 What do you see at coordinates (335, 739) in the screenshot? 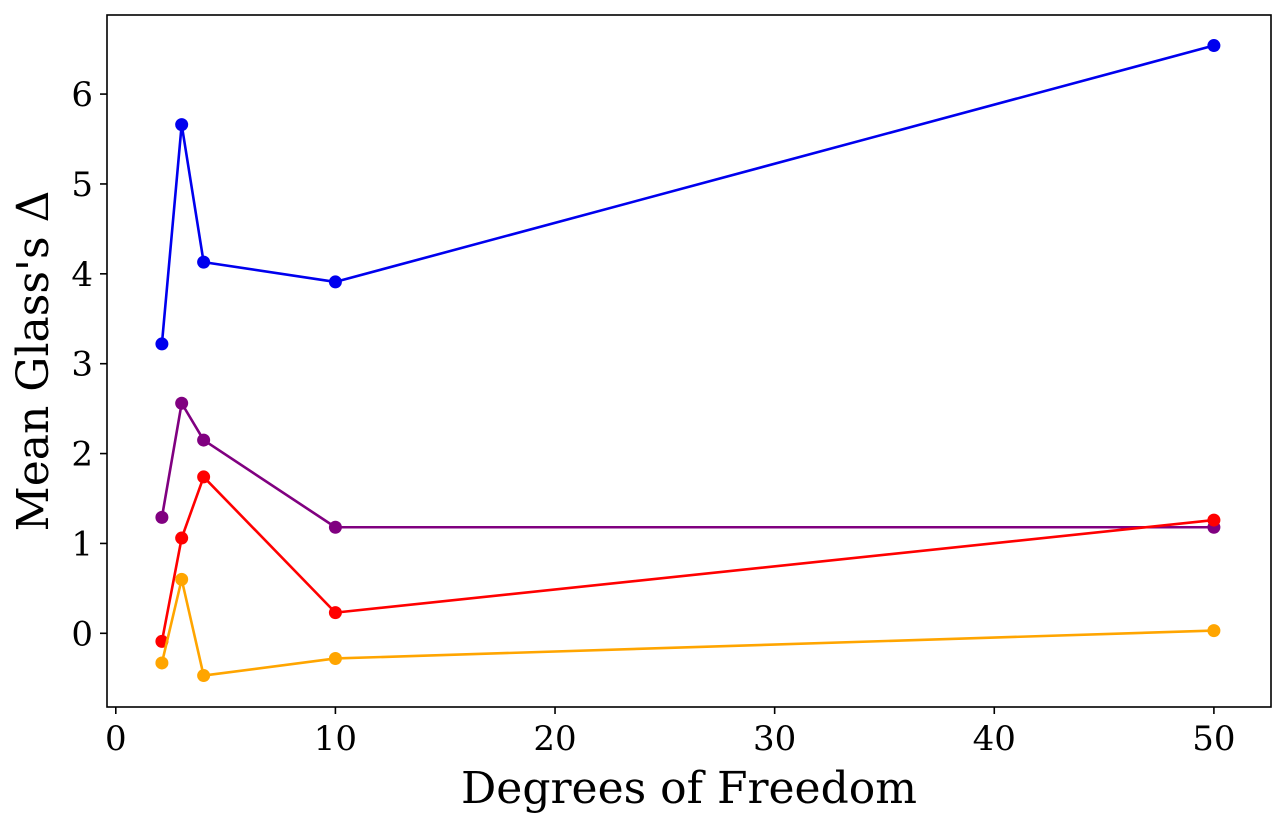
I see `x-tick-label: 10` at bounding box center [335, 739].